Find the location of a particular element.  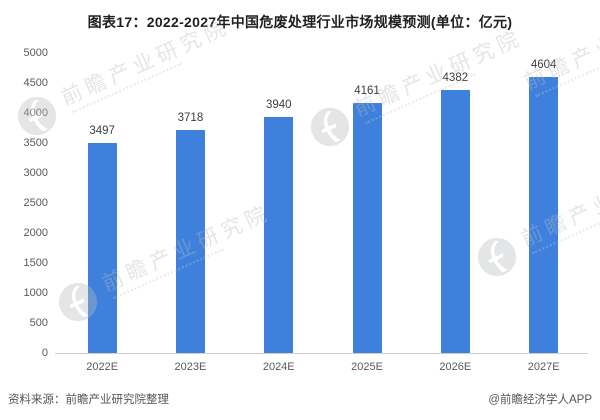

chart-title: 图表17：2022-2027年中国危废处理行业市场规模预测(单位：亿元) is located at coordinates (300, 22).